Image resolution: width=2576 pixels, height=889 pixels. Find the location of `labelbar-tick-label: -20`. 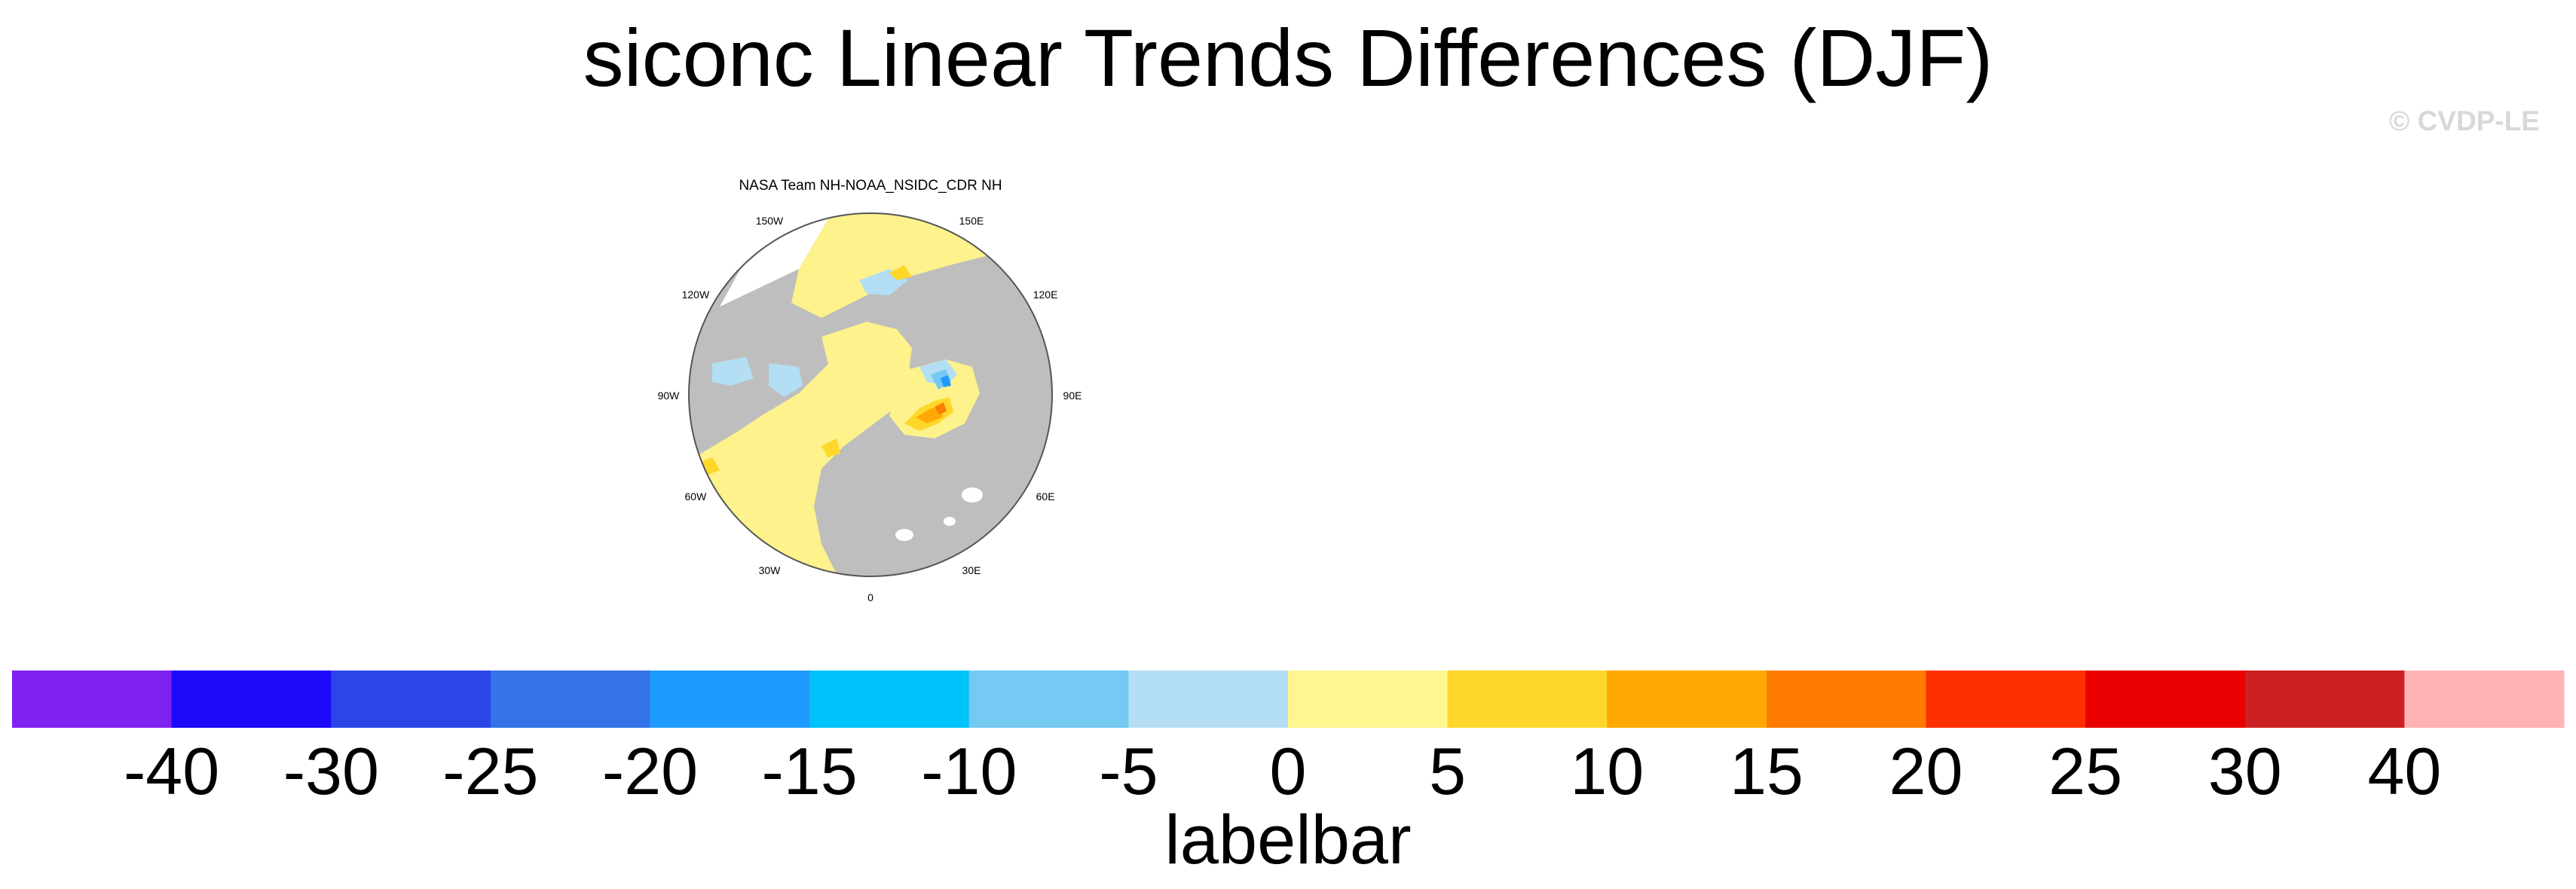

labelbar-tick-label: -20 is located at coordinates (650, 766).